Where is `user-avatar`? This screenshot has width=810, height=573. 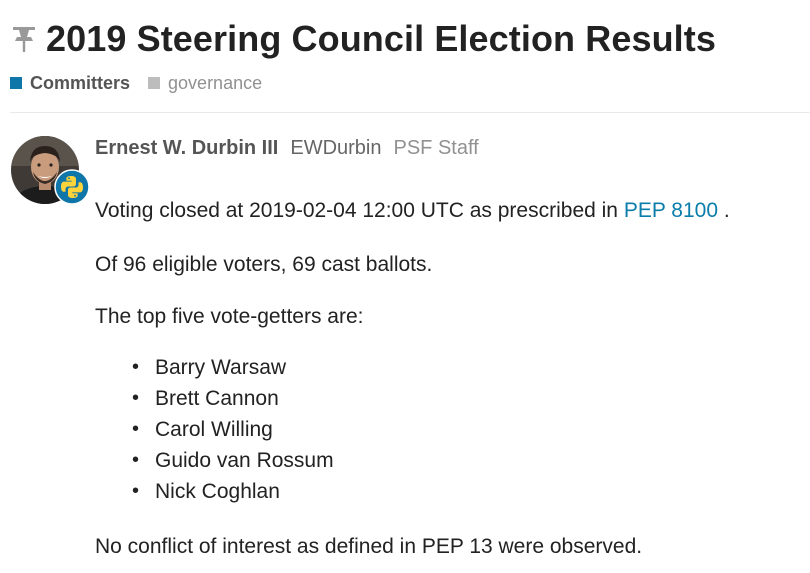
user-avatar is located at coordinates (51, 172).